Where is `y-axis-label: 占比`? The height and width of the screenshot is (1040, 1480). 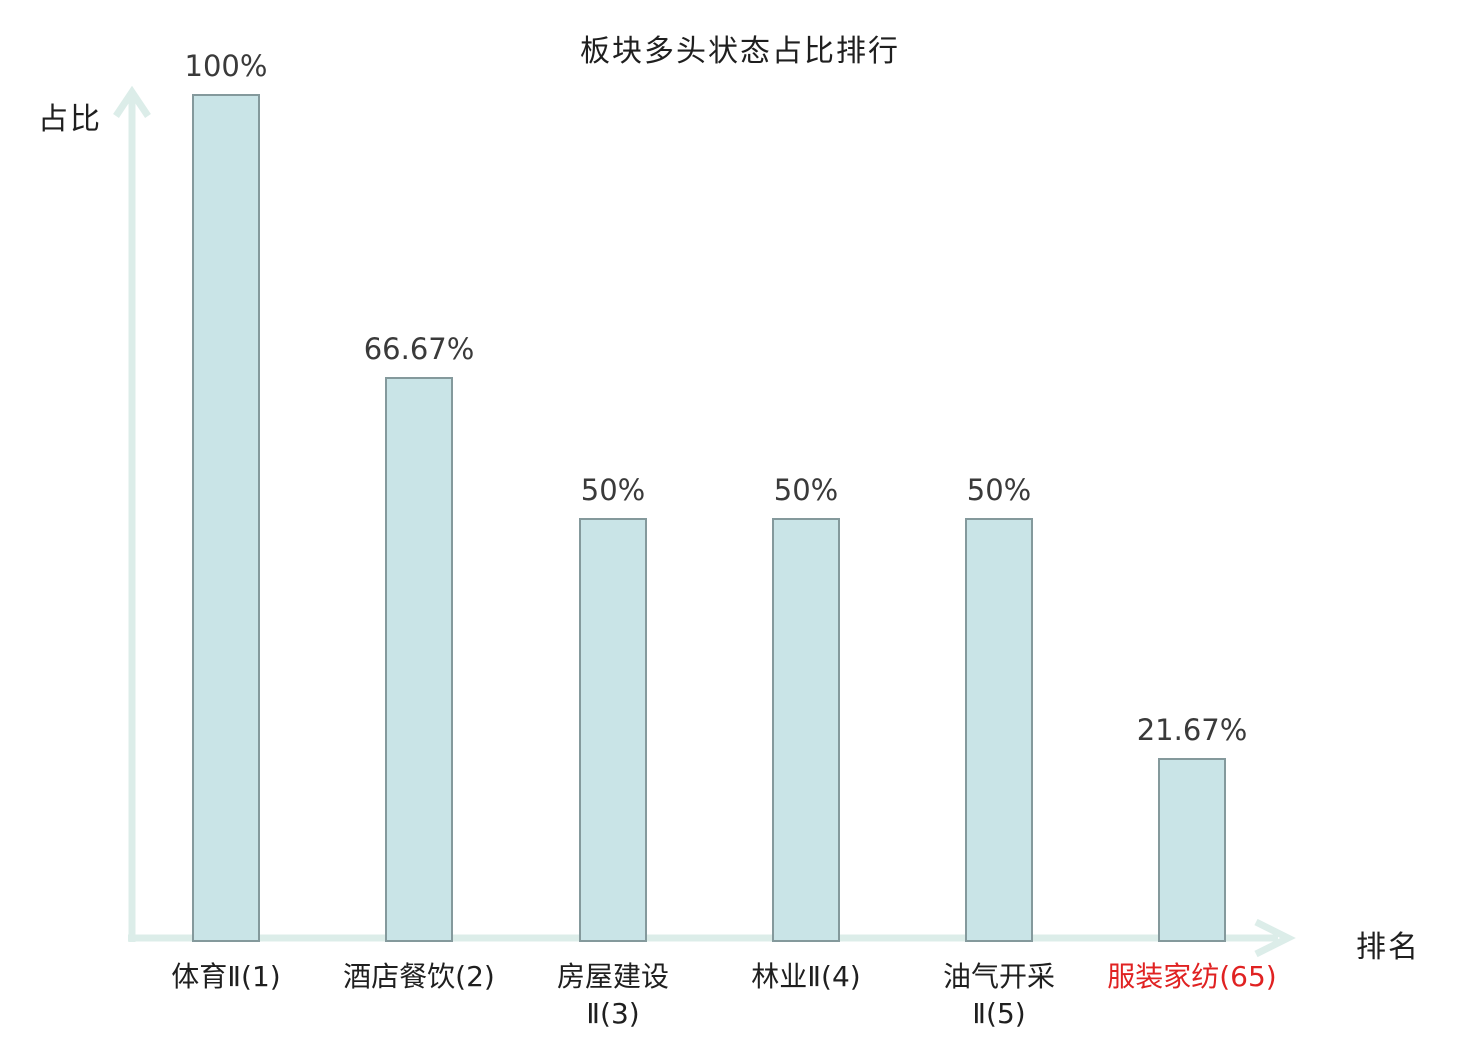
y-axis-label: 占比 is located at coordinates (70, 119).